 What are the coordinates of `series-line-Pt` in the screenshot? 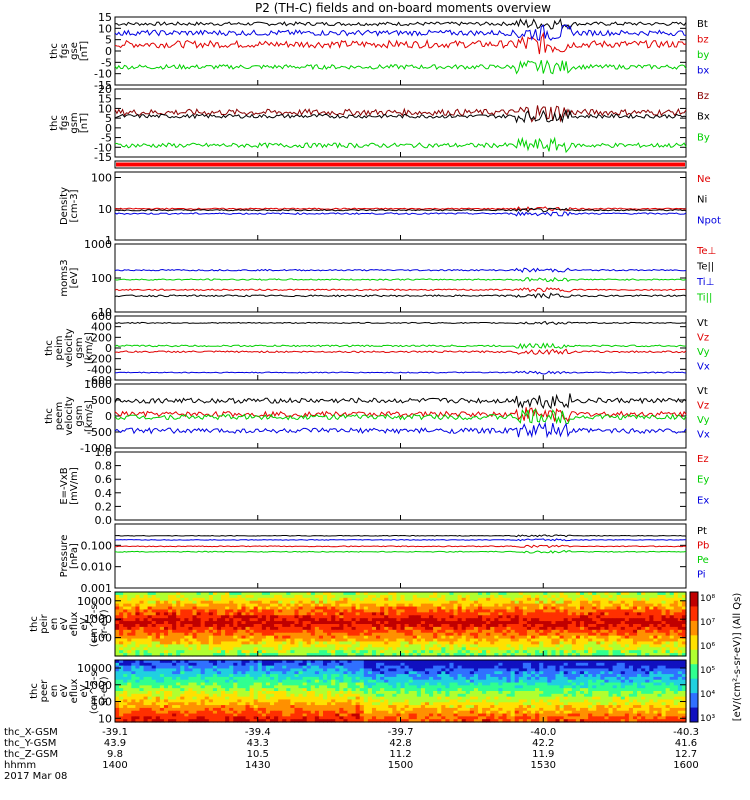 It's located at (401, 536).